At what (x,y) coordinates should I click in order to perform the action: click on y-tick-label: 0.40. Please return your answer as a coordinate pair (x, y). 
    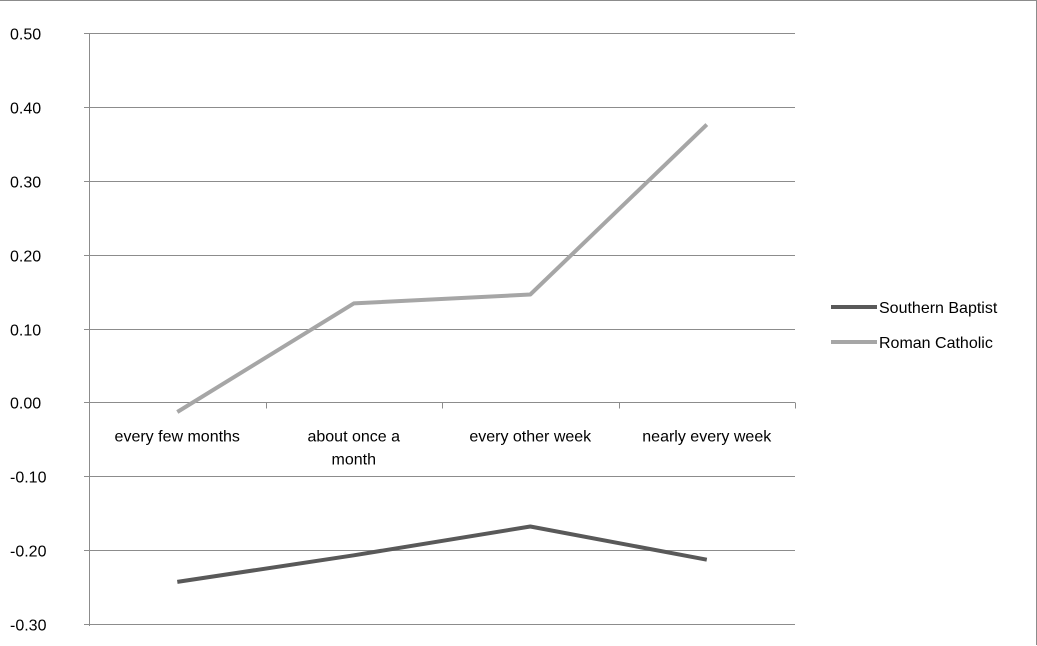
    Looking at the image, I should click on (25, 109).